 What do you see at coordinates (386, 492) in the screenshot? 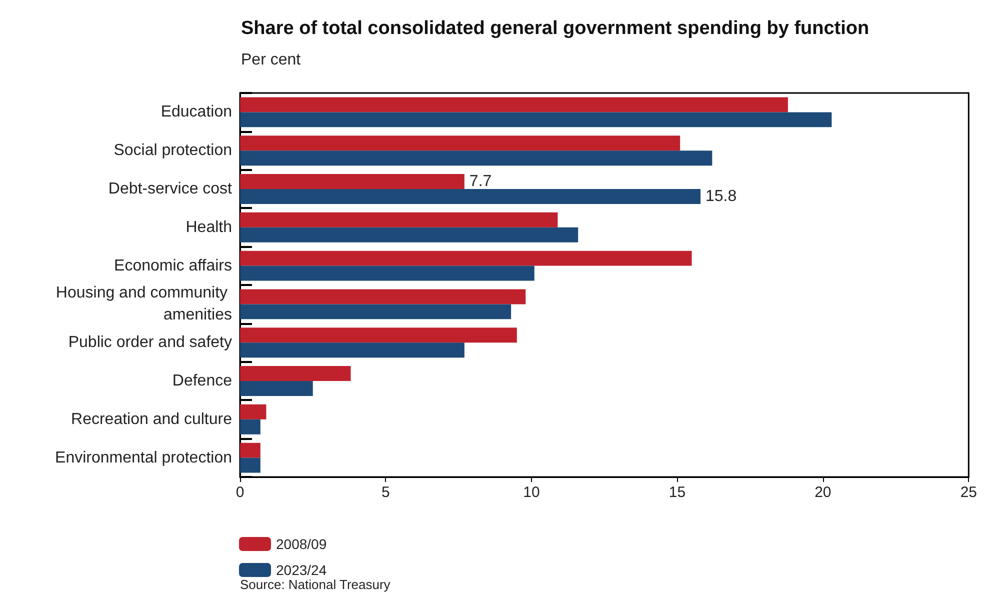
I see `x-tick-label: 5` at bounding box center [386, 492].